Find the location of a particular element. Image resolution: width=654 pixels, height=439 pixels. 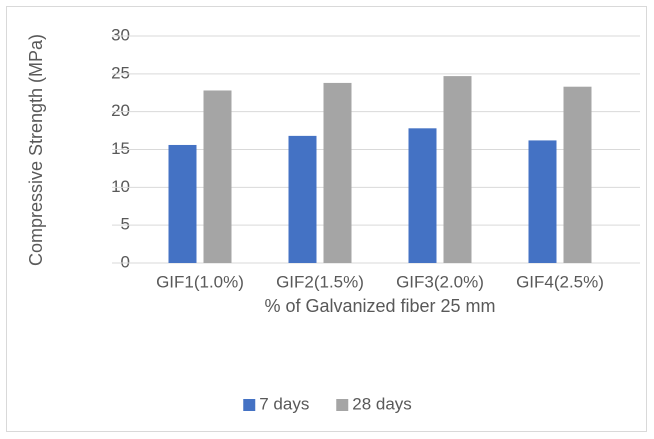

y-tick-label: 10 is located at coordinates (120, 186).